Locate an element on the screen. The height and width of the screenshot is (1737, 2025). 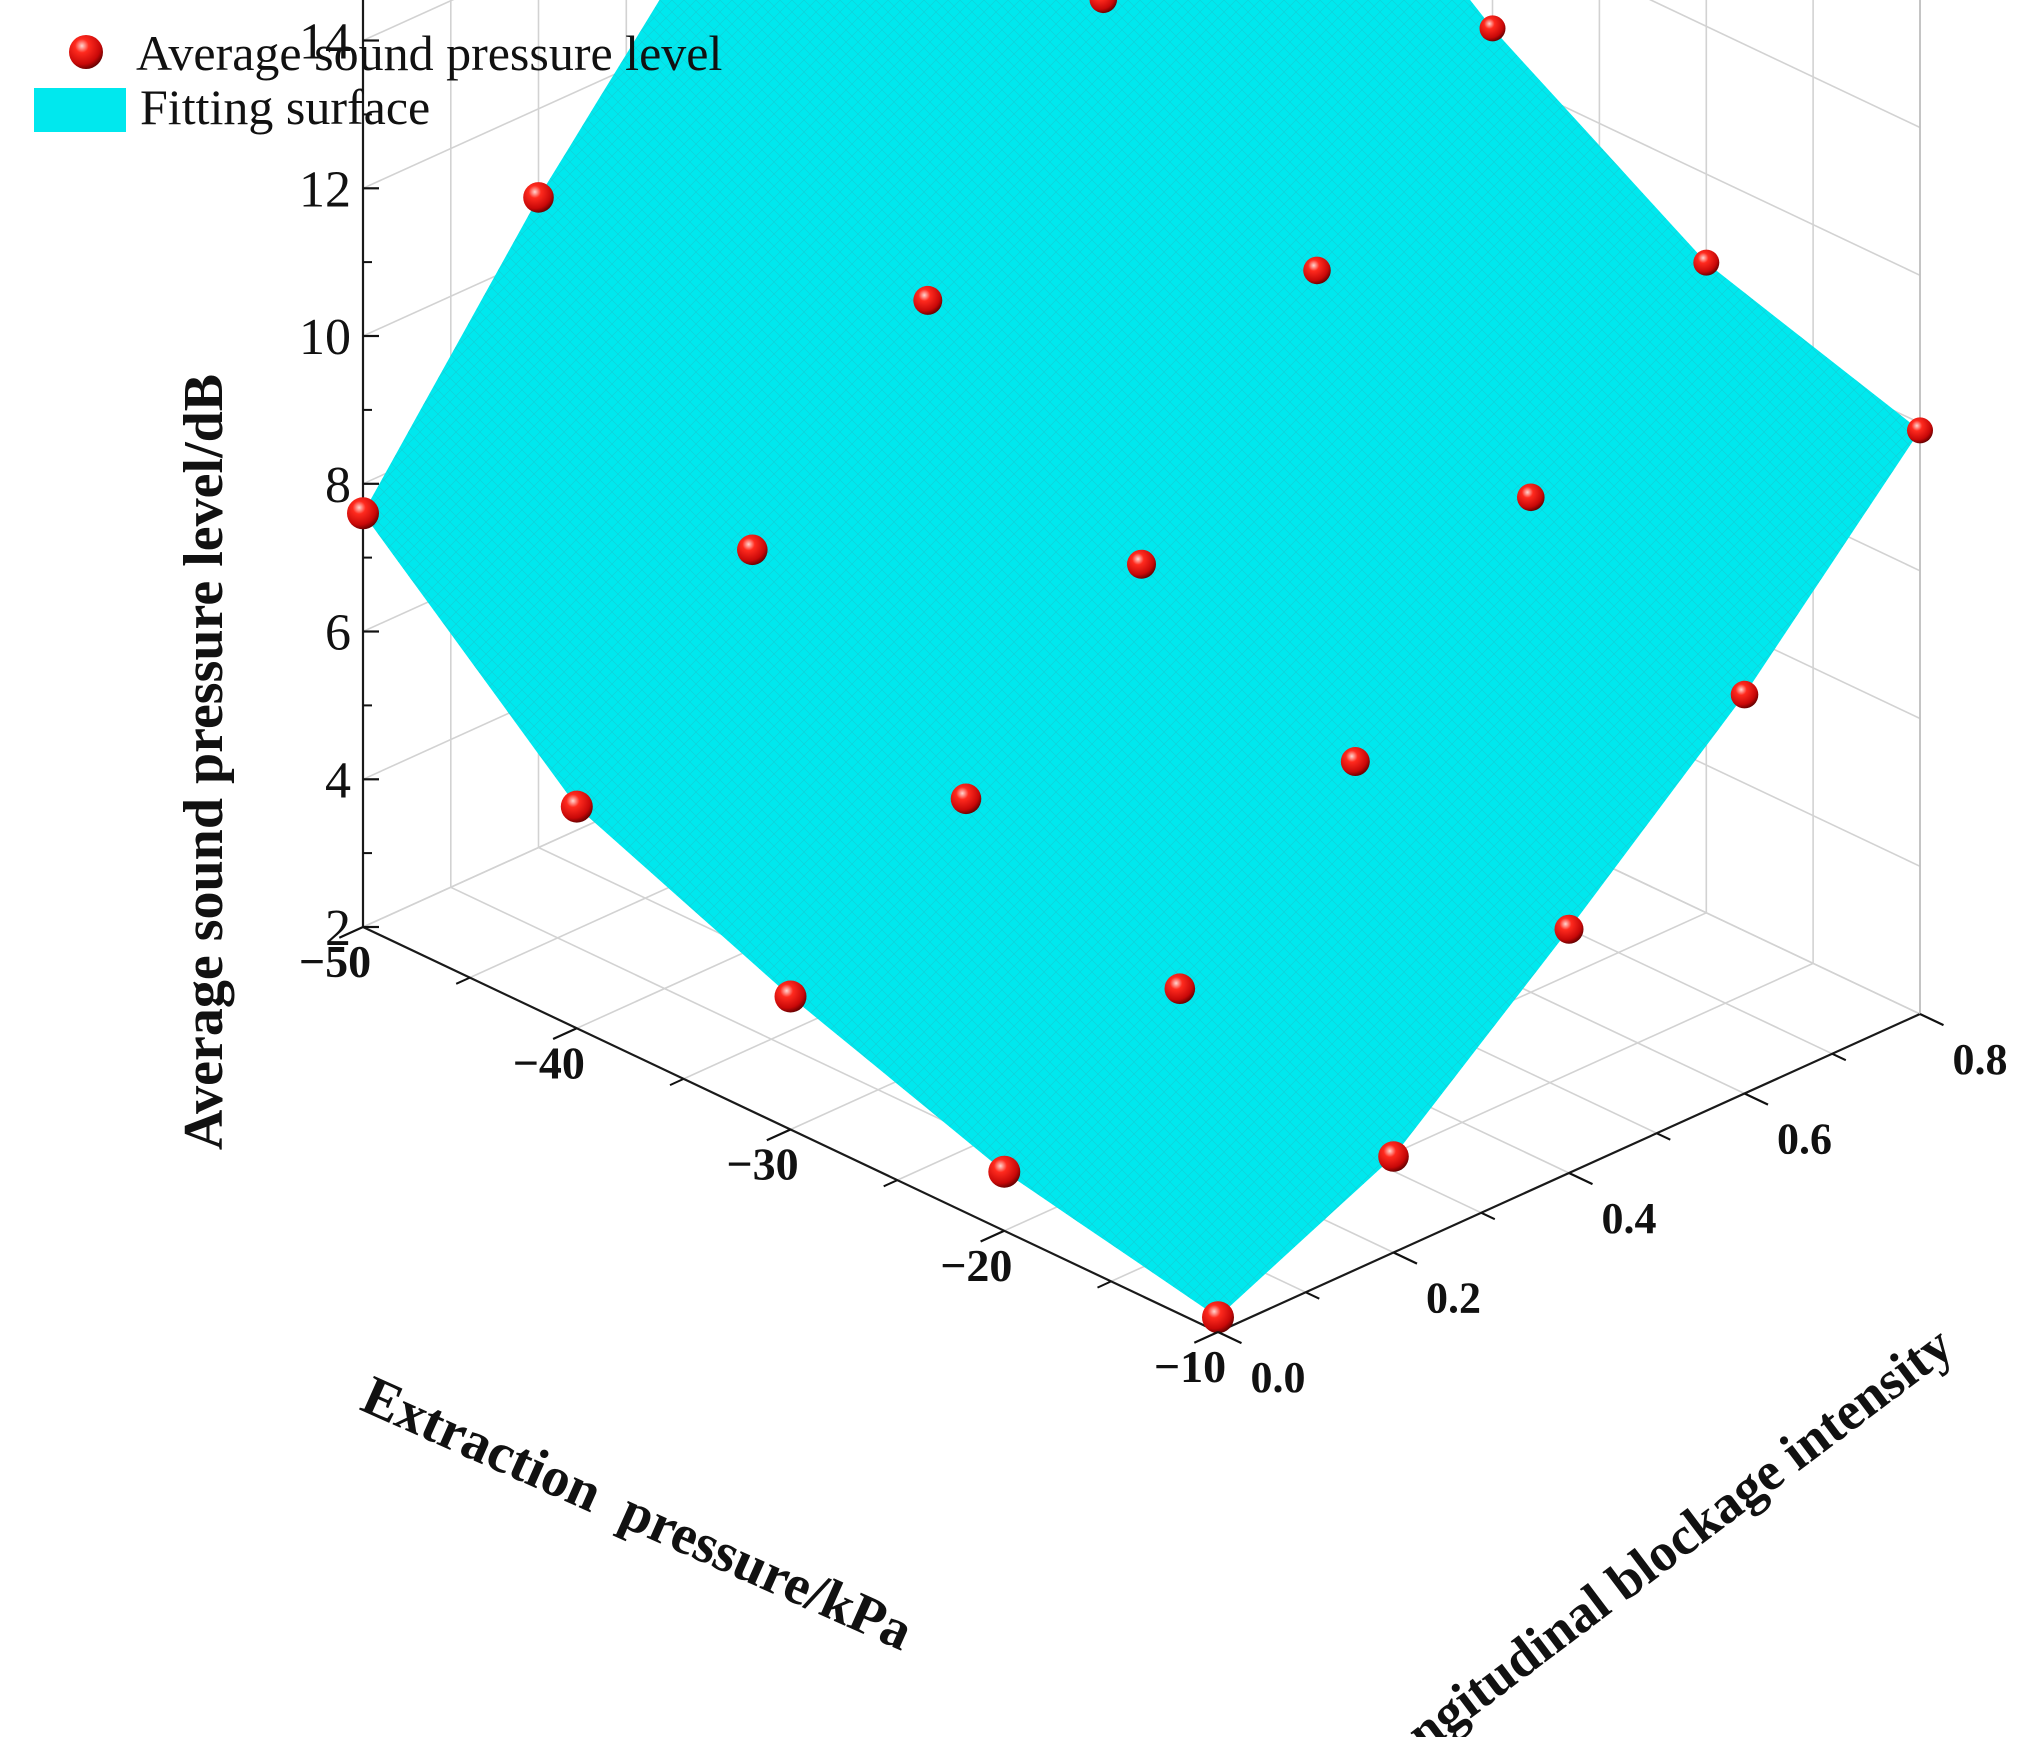
z-tick-label: 4 is located at coordinates (338, 780).